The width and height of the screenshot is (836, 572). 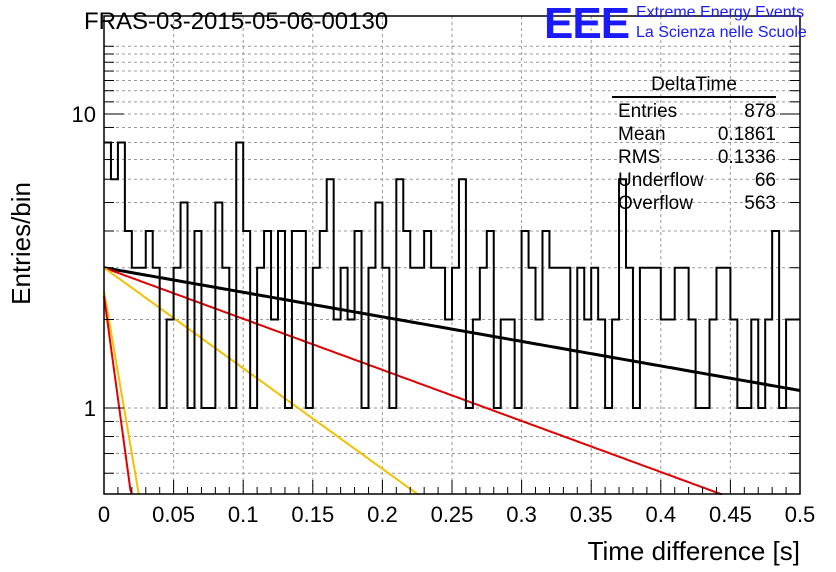 I want to click on x-tick-label: 0.3, so click(x=521, y=514).